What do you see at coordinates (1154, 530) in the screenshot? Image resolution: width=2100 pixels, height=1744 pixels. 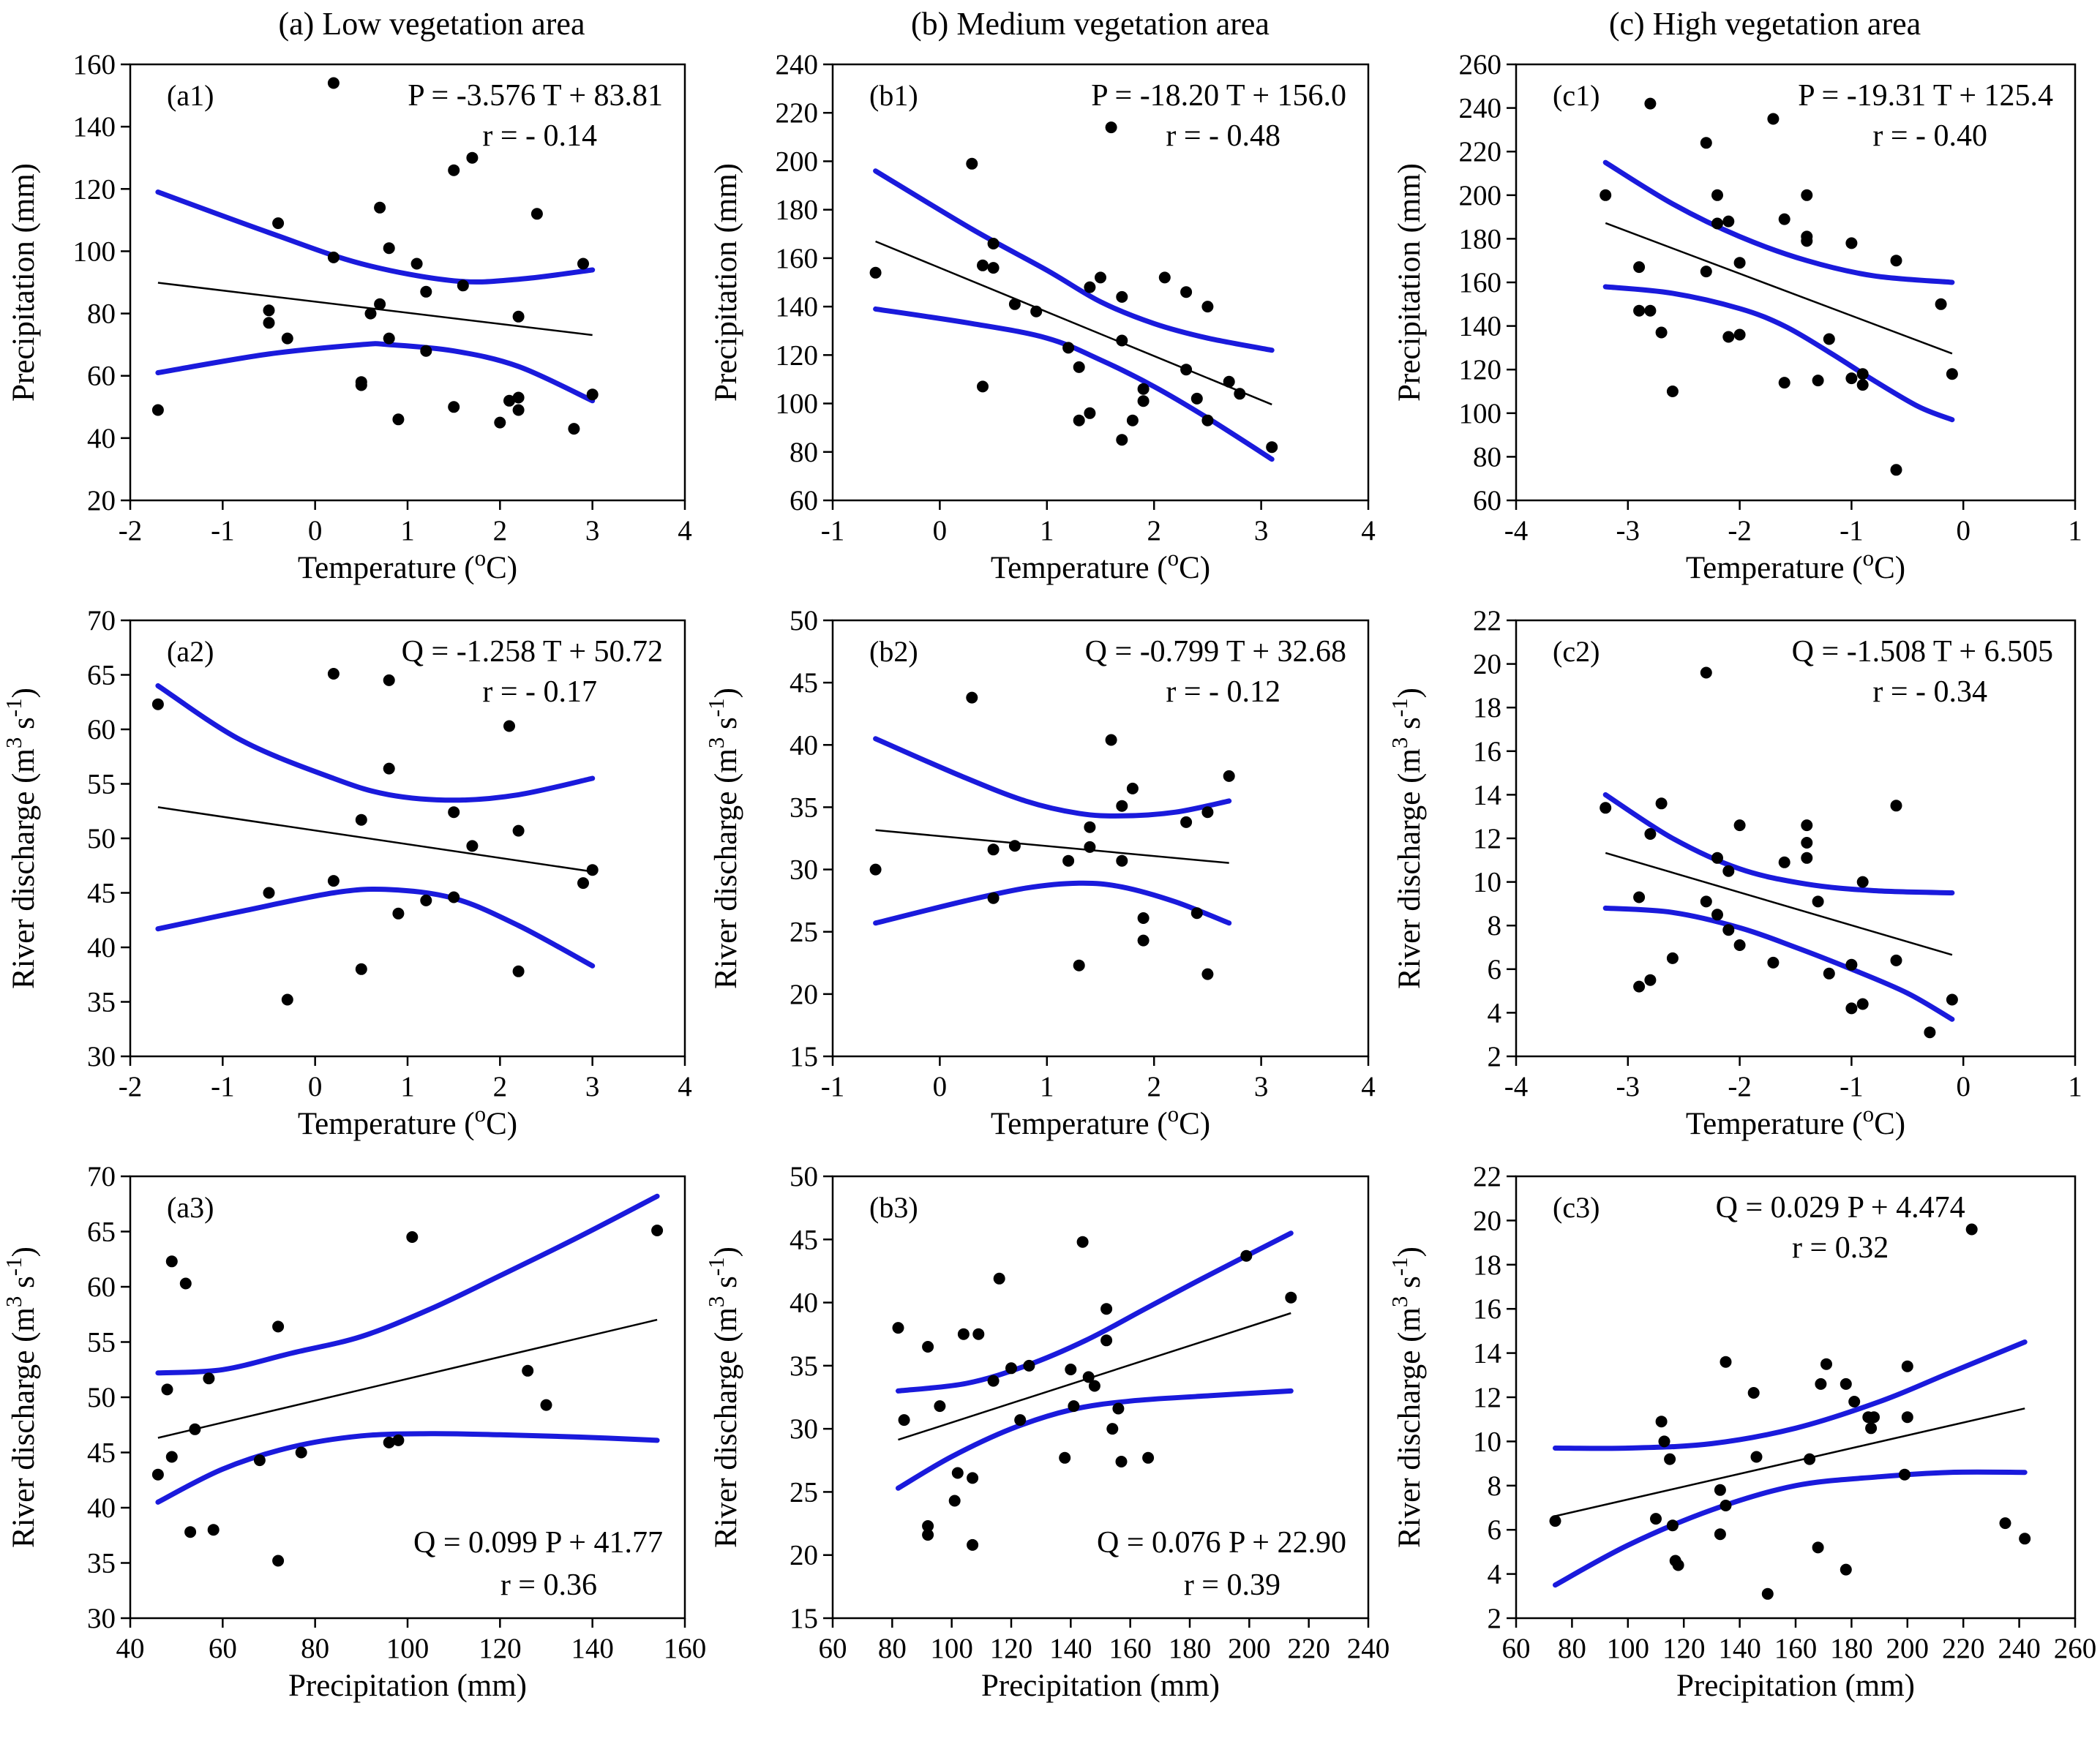 I see `x-tick-label: 2` at bounding box center [1154, 530].